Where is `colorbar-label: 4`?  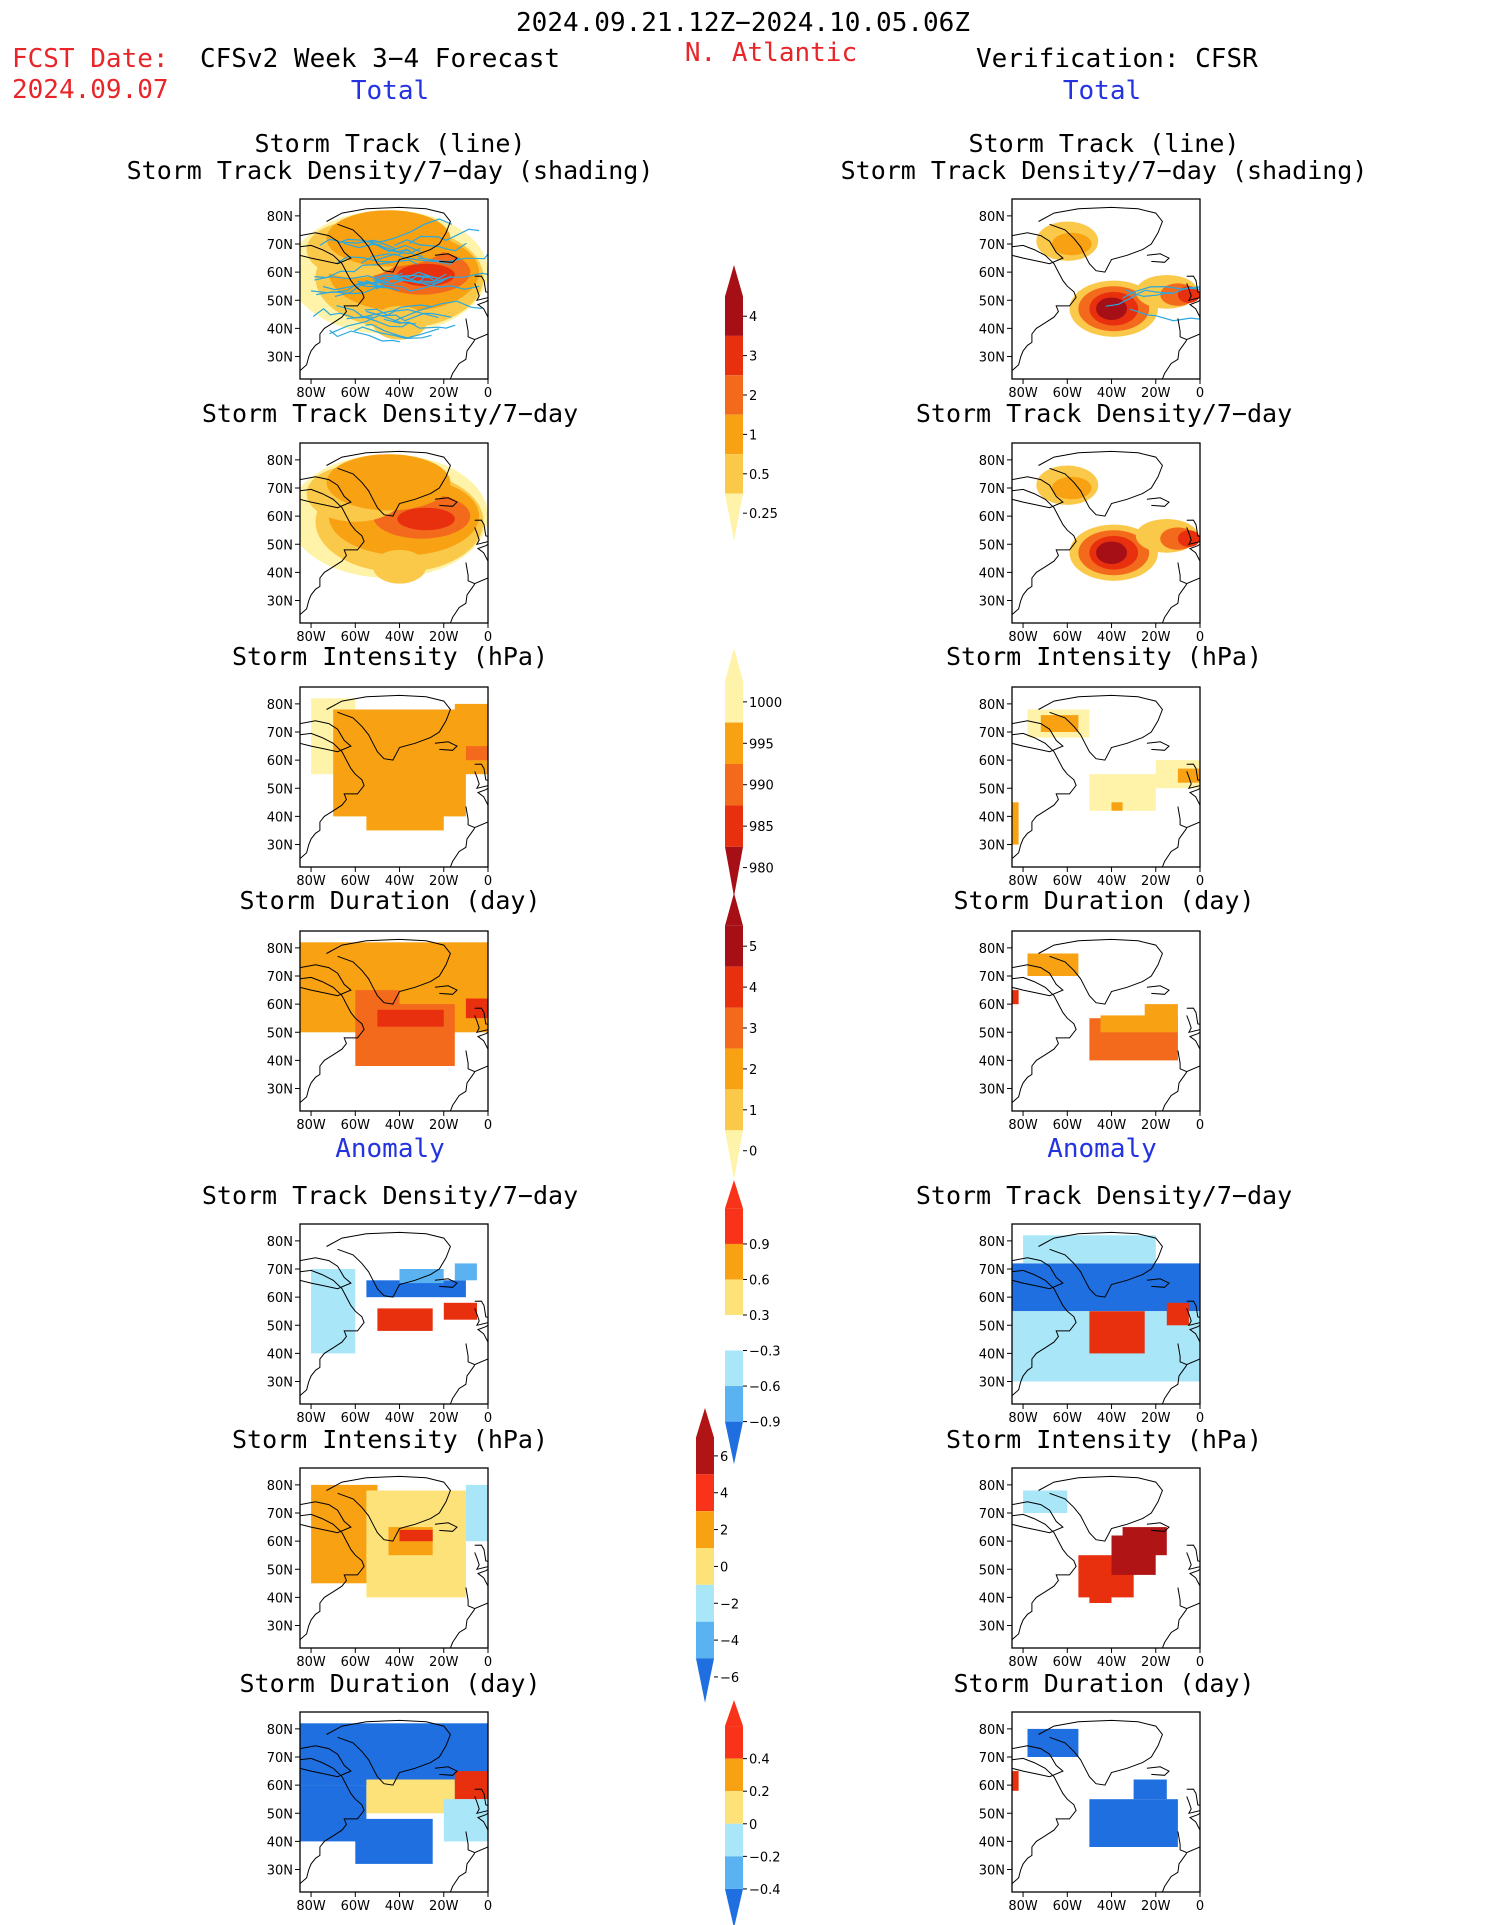 colorbar-label: 4 is located at coordinates (724, 1494).